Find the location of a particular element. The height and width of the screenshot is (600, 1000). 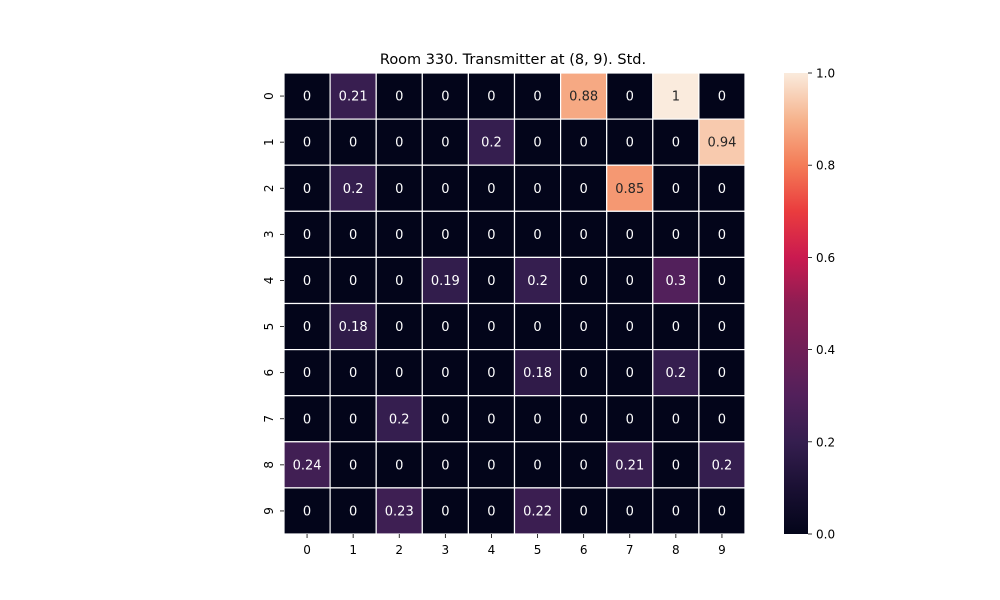

cell-annotation: 0.94 is located at coordinates (721, 143).